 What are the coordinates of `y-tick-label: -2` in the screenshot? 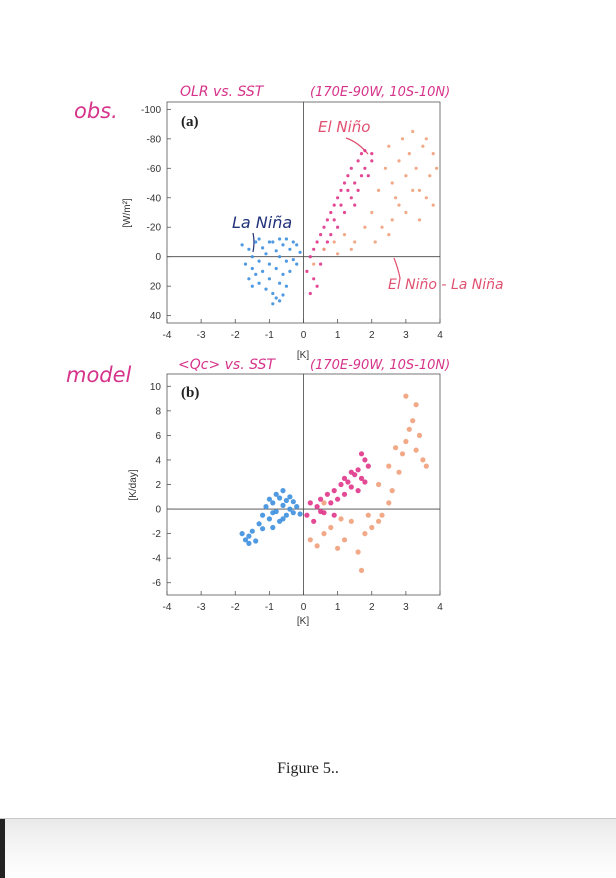 It's located at (156, 534).